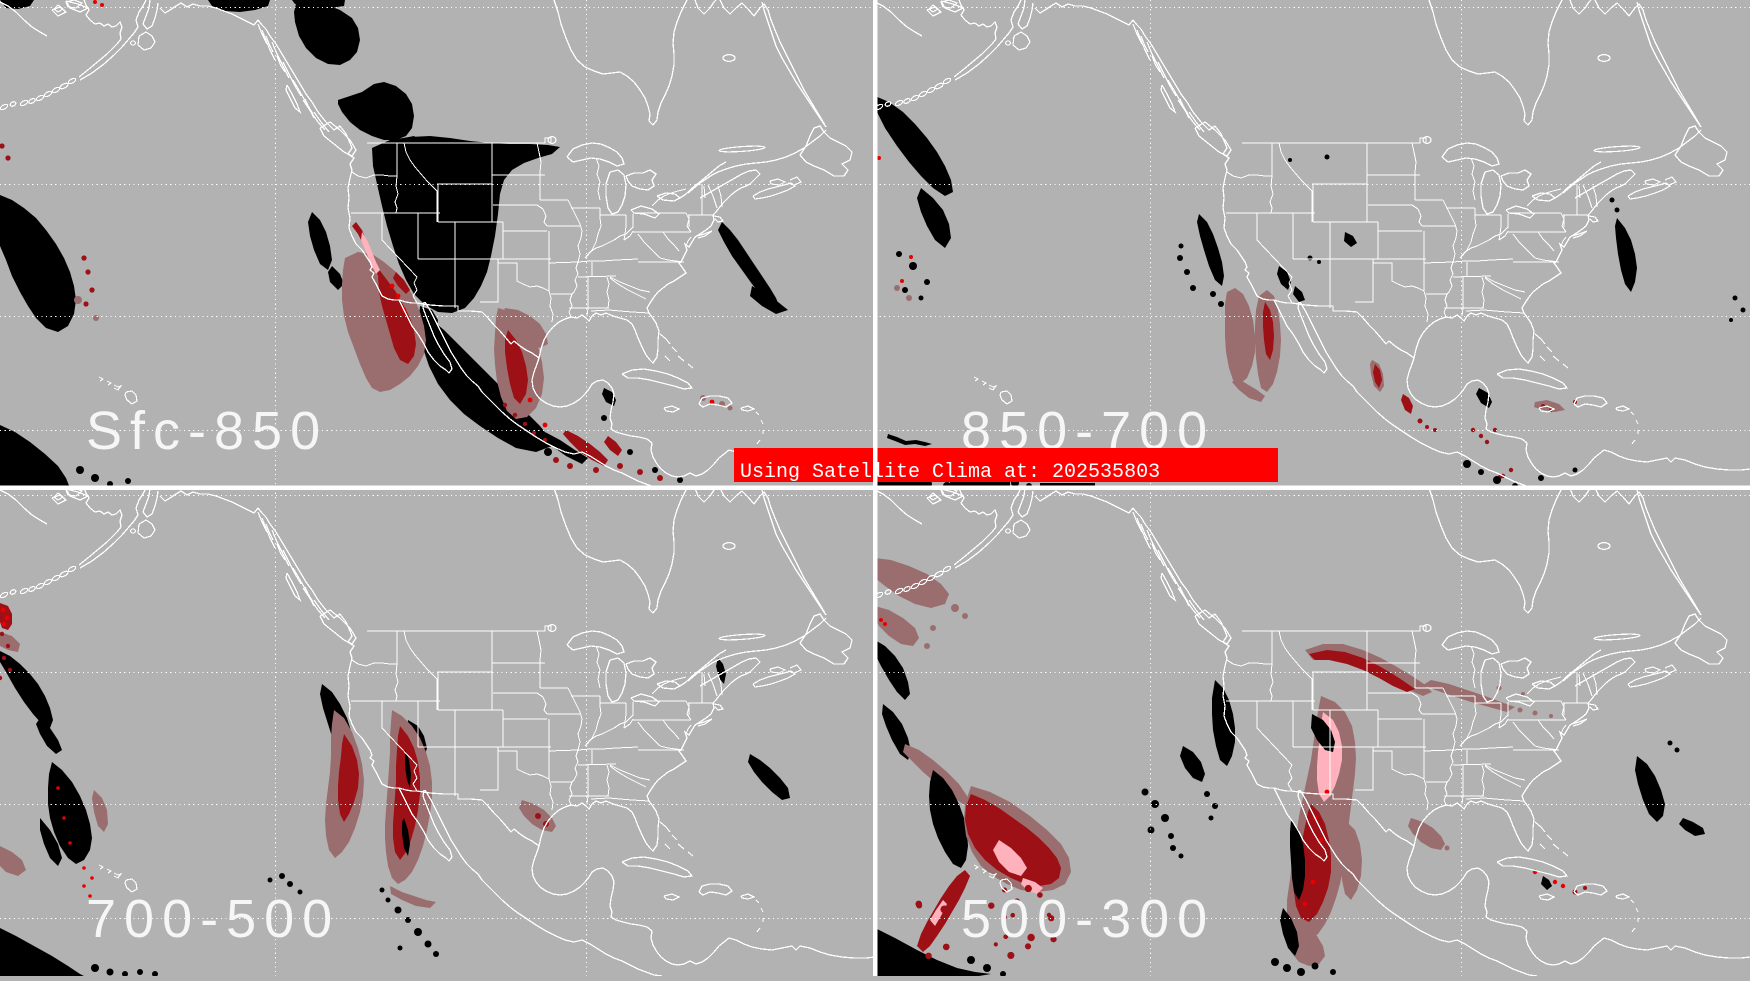 The height and width of the screenshot is (981, 1750). I want to click on svg-text: 500-300, so click(1088, 919).